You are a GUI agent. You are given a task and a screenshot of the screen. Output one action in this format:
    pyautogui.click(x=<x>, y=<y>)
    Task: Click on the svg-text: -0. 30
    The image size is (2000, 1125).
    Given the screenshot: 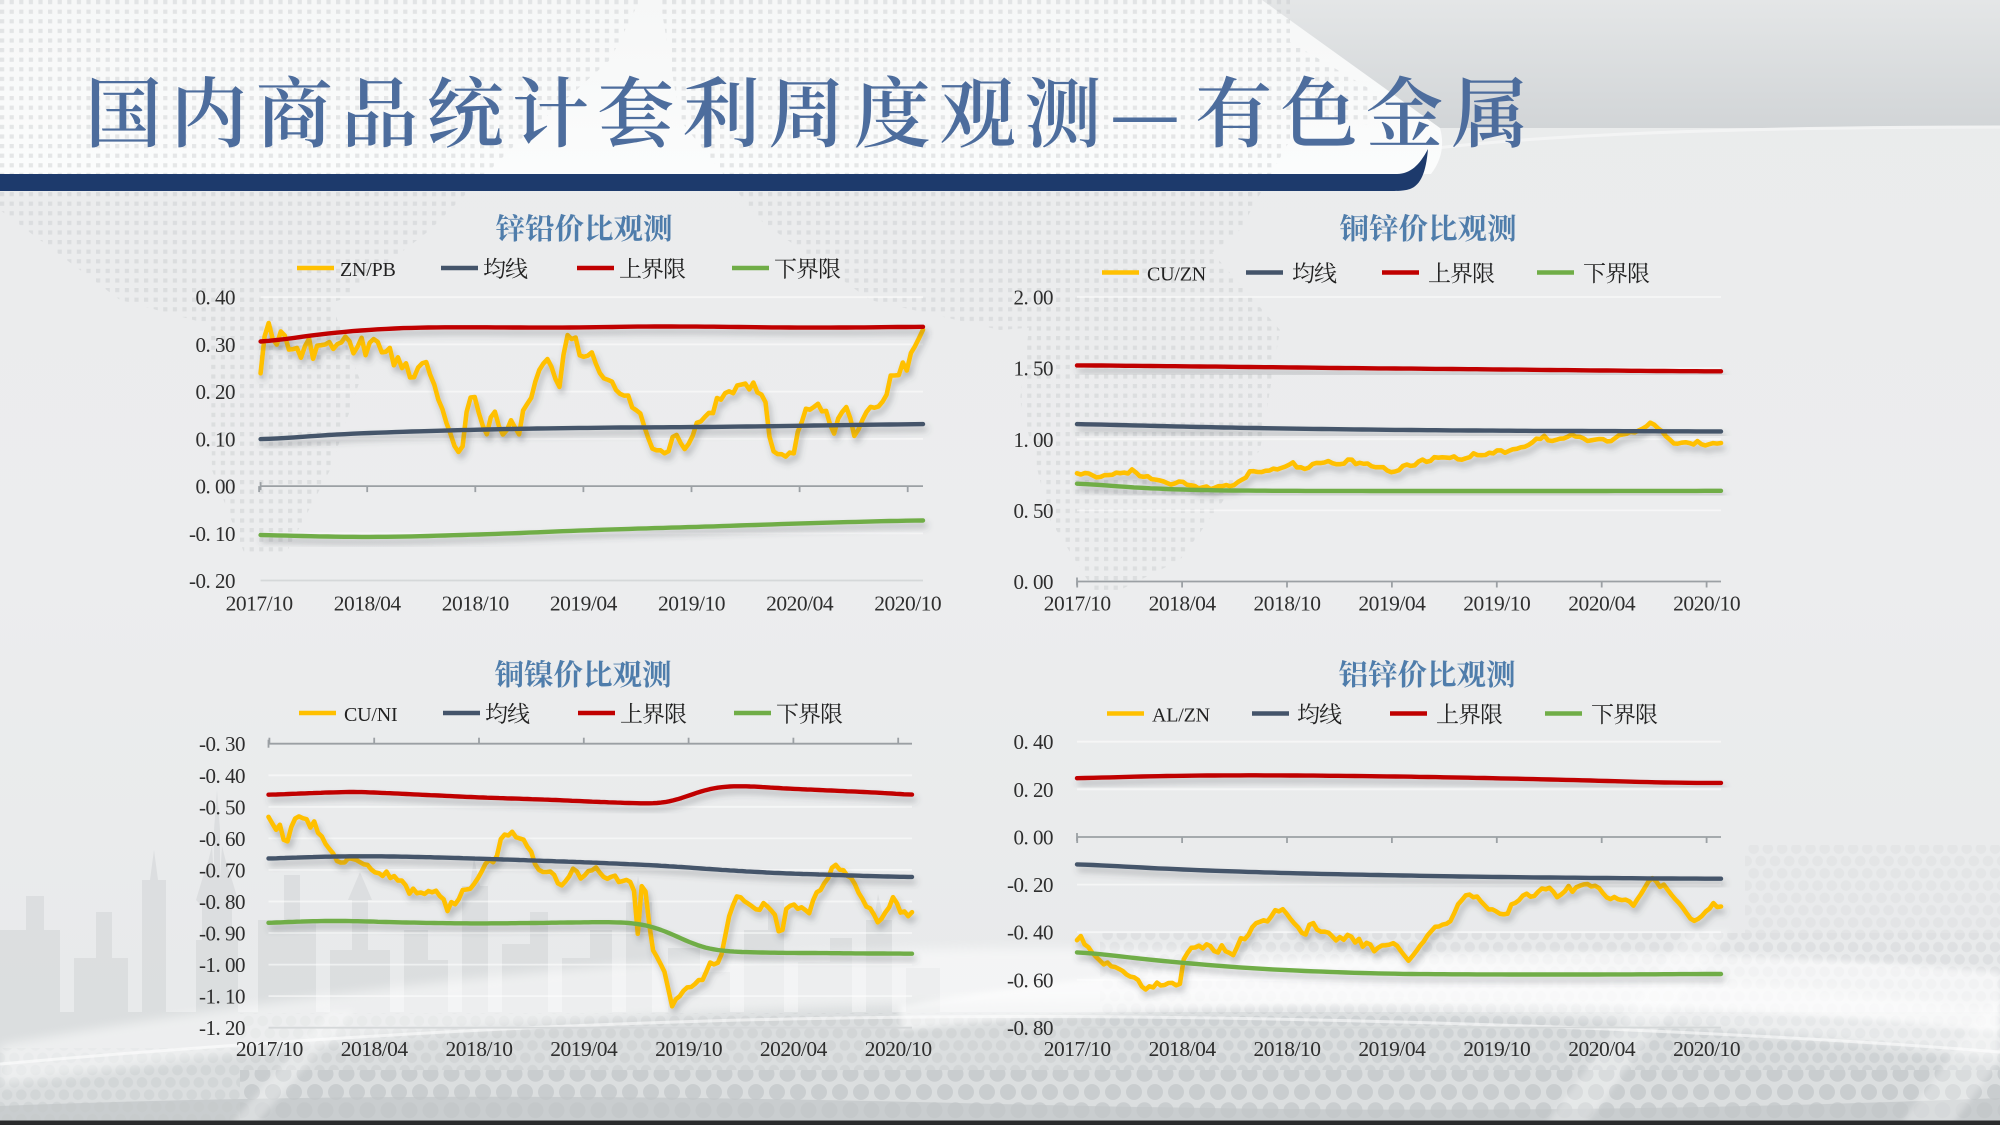 What is the action you would take?
    pyautogui.click(x=222, y=744)
    